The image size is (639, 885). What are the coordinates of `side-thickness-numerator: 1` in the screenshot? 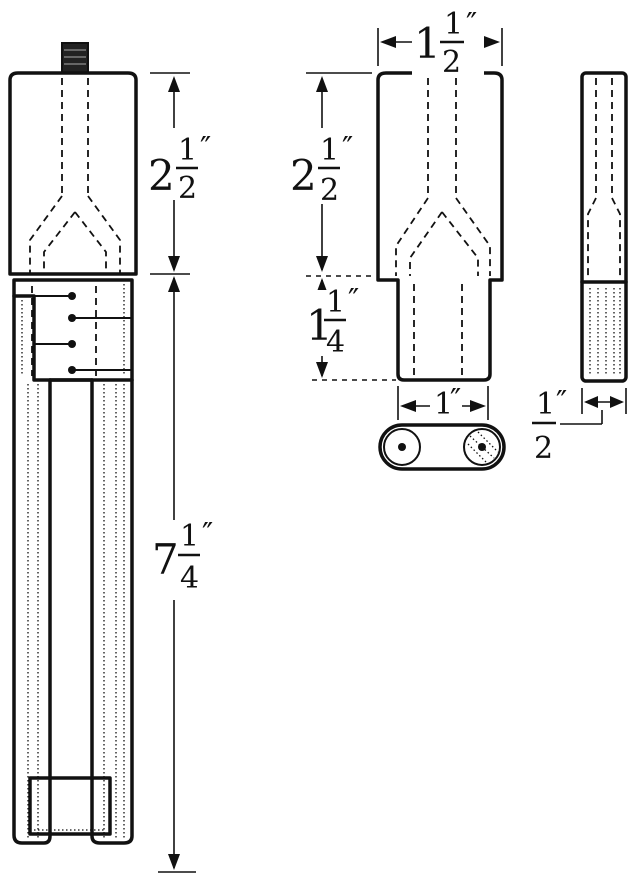 It's located at (545, 404).